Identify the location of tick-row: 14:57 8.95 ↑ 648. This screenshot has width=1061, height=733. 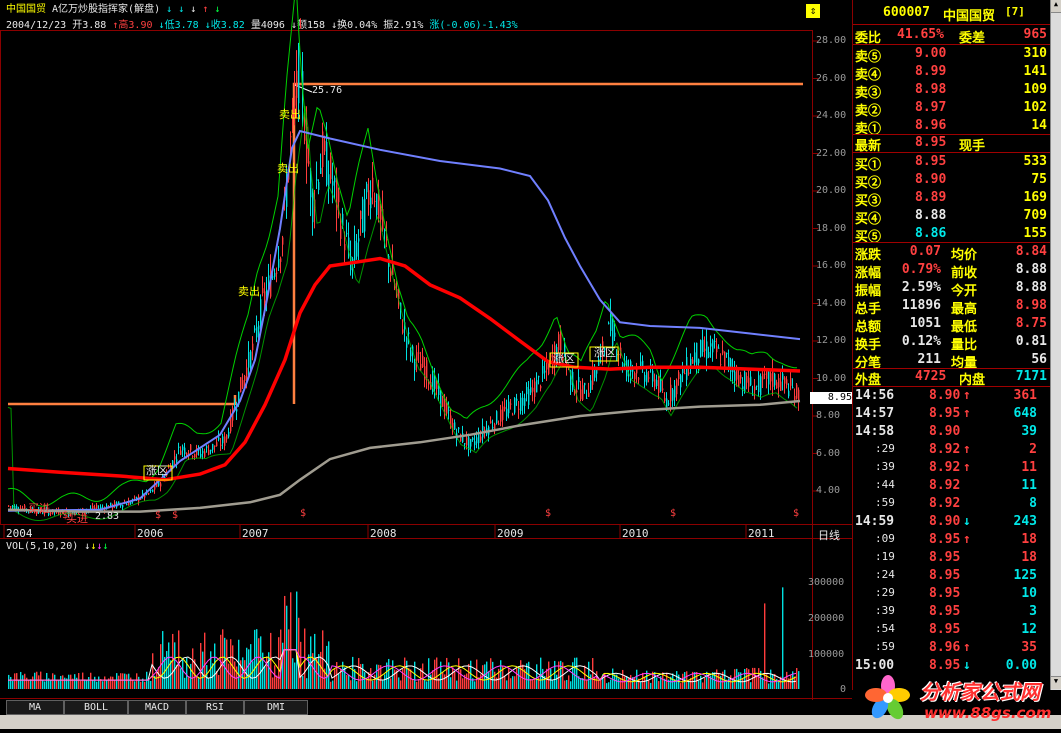
(952, 414).